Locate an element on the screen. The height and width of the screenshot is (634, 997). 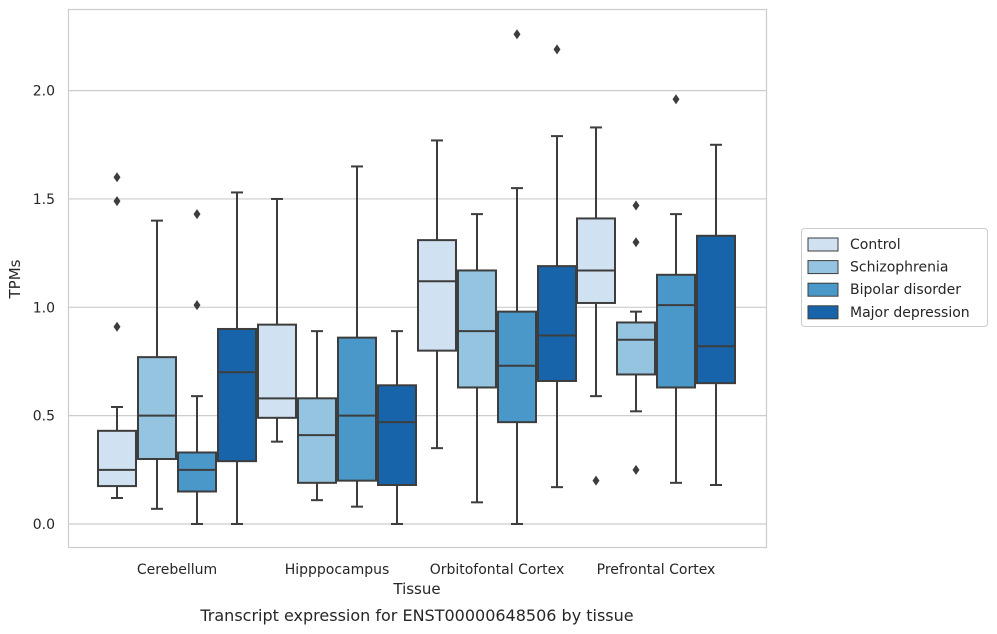
y-axis-title: TPMs is located at coordinates (15, 279).